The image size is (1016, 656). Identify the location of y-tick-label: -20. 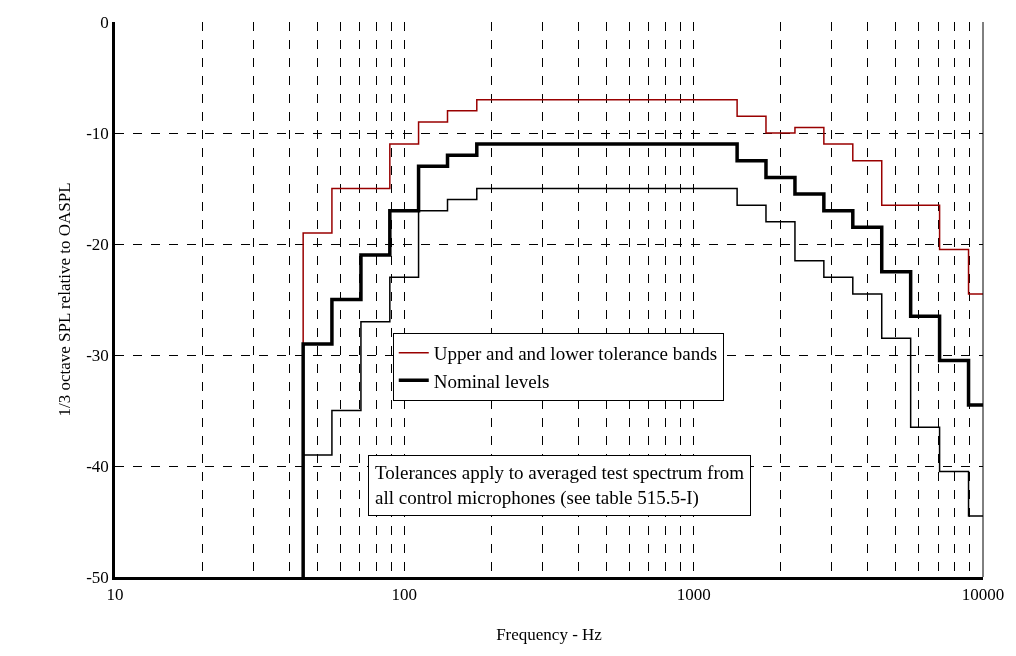
(97, 244).